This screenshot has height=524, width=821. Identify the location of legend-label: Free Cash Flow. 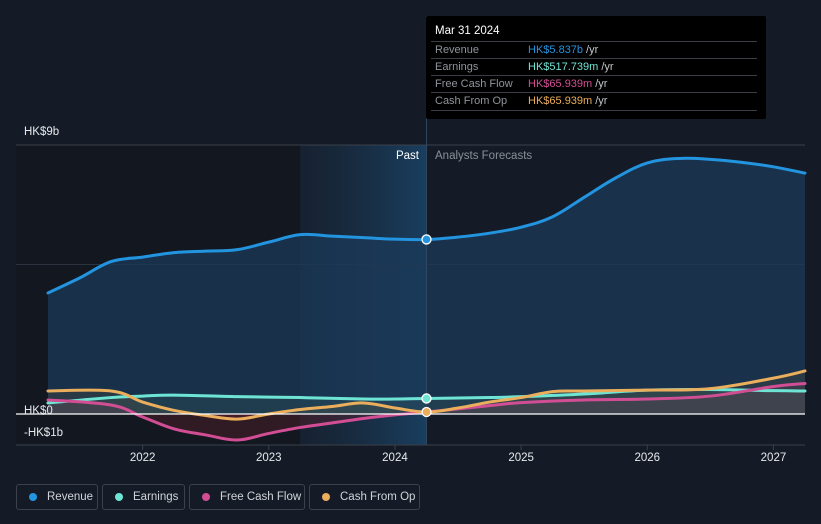
(261, 497).